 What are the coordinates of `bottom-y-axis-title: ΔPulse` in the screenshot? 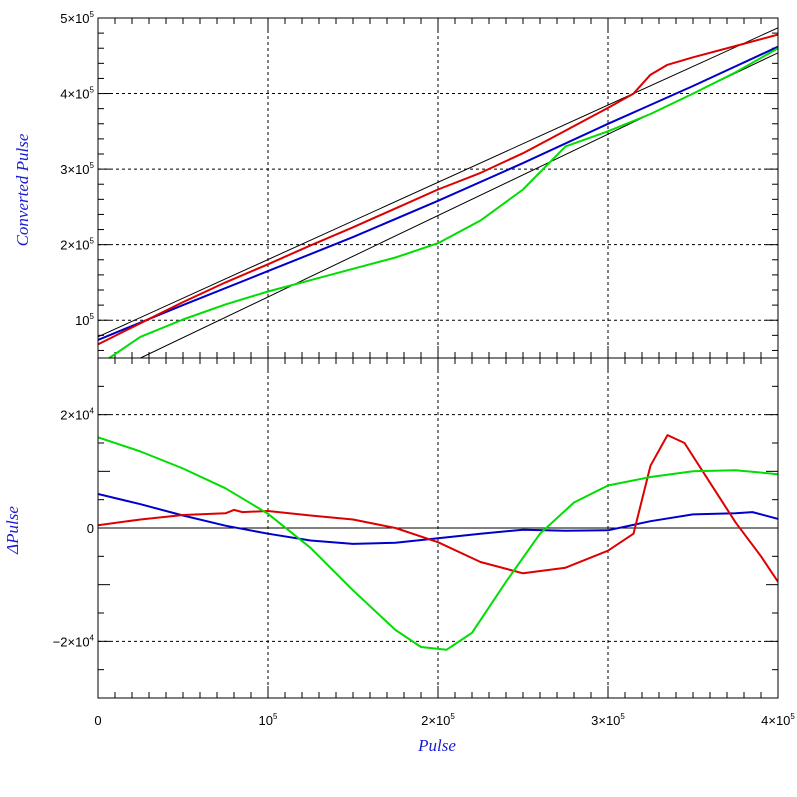 It's located at (12, 530).